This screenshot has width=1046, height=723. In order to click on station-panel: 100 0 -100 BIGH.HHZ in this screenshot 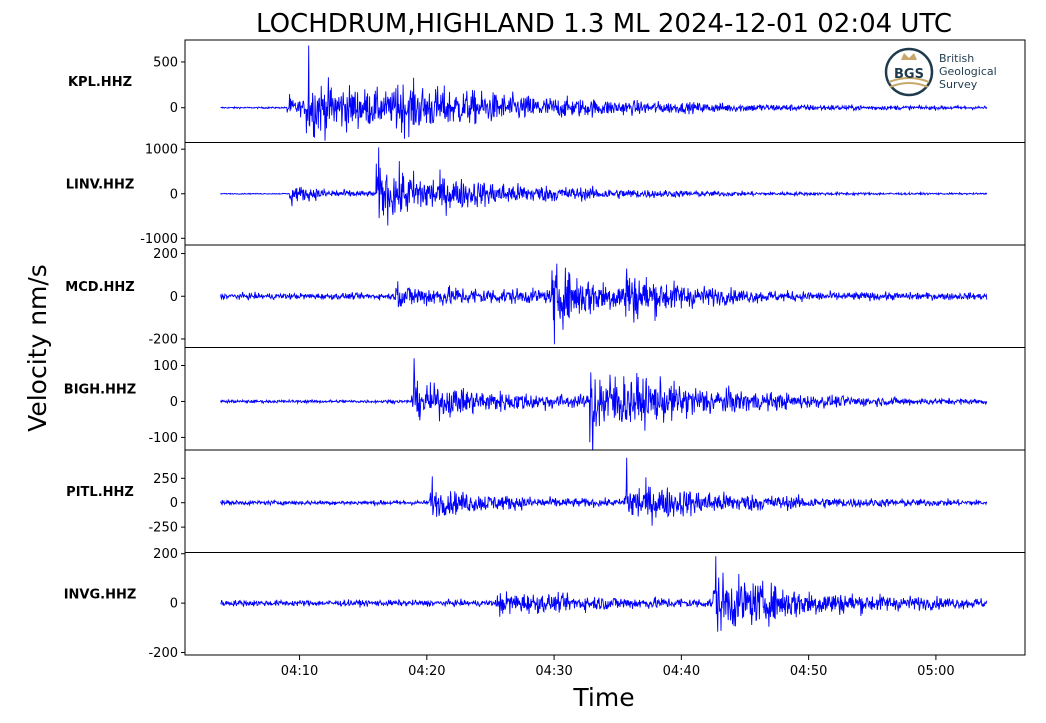, I will do `click(545, 399)`.